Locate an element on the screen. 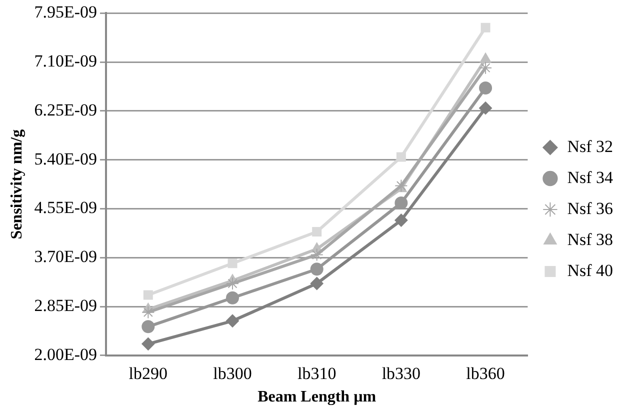 Image resolution: width=633 pixels, height=411 pixels. x-axis-title: Beam Length µm is located at coordinates (317, 397).